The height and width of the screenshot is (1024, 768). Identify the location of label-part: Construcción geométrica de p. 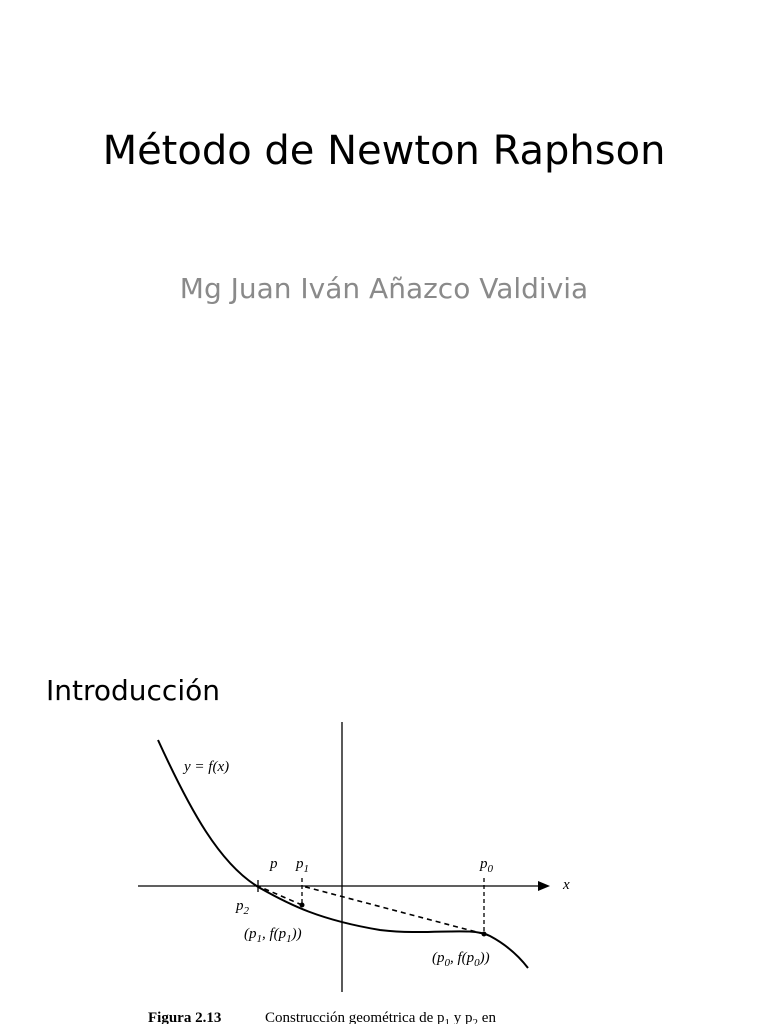
(355, 1017).